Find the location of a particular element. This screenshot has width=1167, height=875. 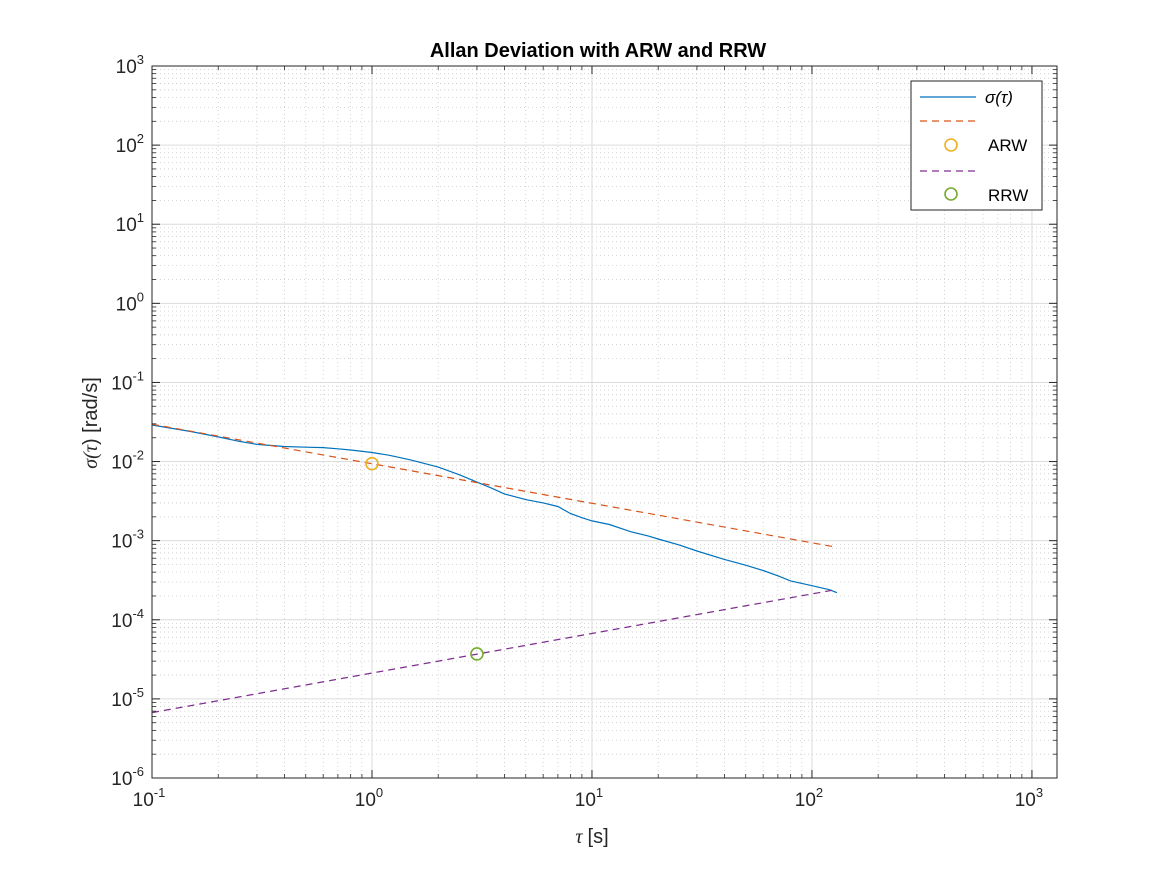

x-tick-labels: 10⁻¹ 10⁰ 10¹ 10² 10³ is located at coordinates (588, 798).